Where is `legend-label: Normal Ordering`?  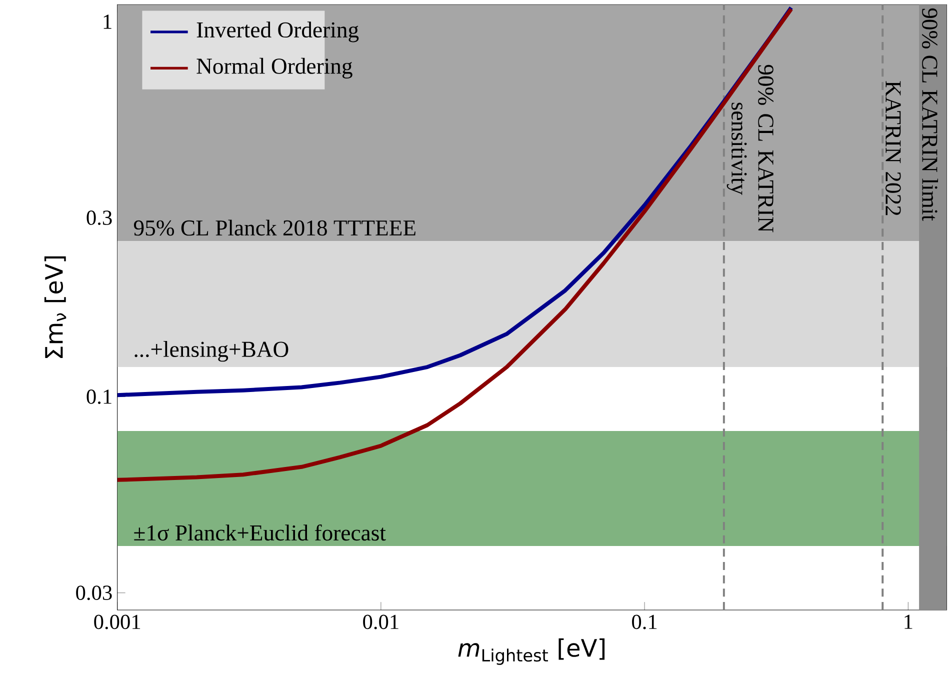
legend-label: Normal Ordering is located at coordinates (274, 68).